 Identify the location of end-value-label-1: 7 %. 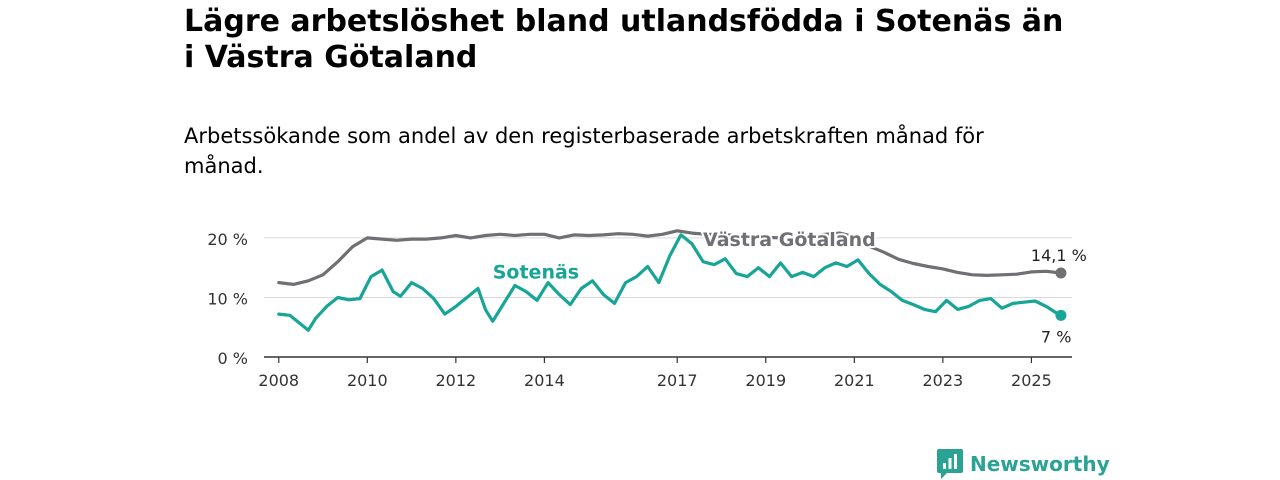
(1056, 336).